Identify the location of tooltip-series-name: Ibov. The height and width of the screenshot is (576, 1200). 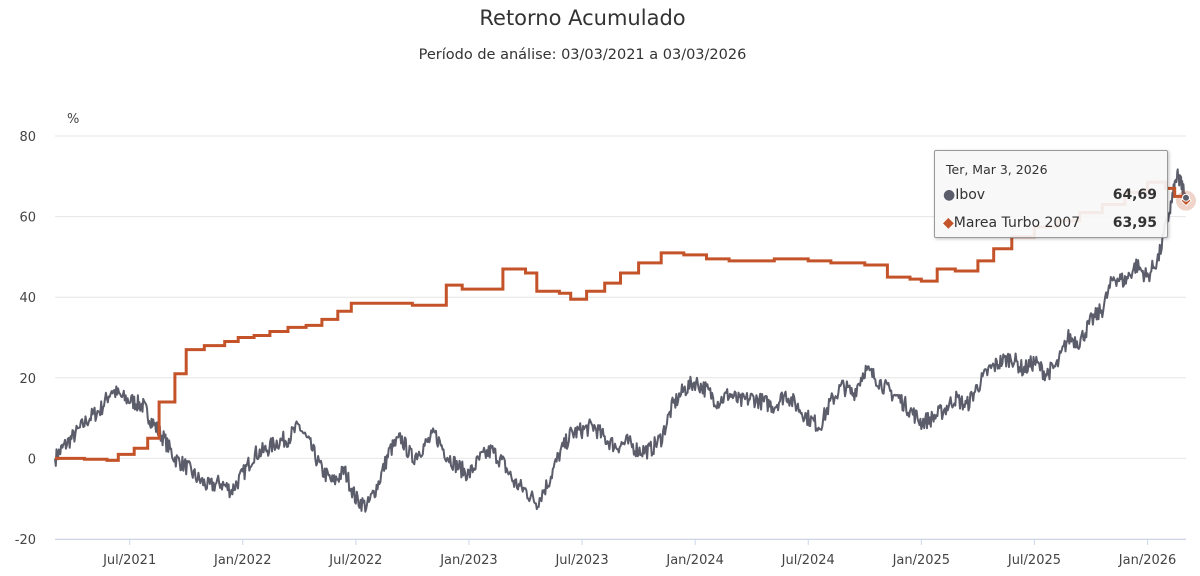
(970, 195).